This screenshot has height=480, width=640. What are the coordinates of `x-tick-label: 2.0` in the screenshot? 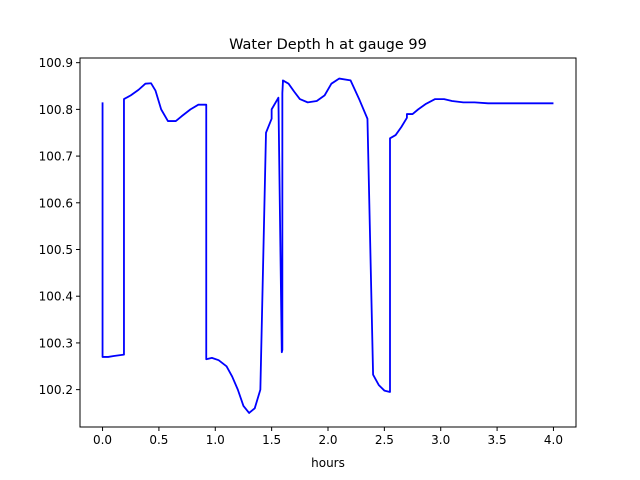 It's located at (327, 440).